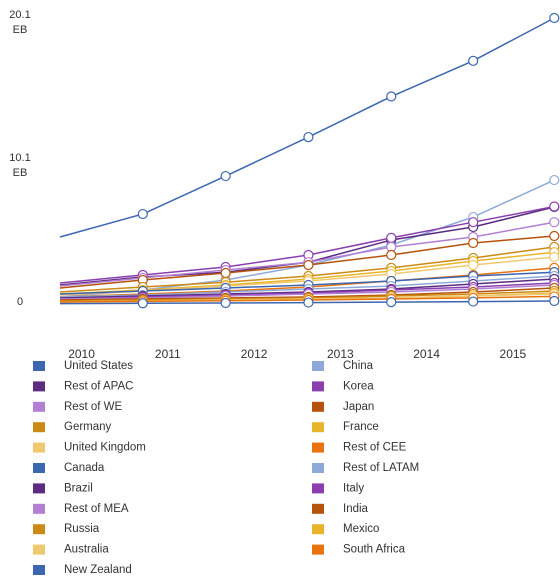 This screenshot has width=560, height=578. I want to click on x-tick-label: 2011, so click(168, 354).